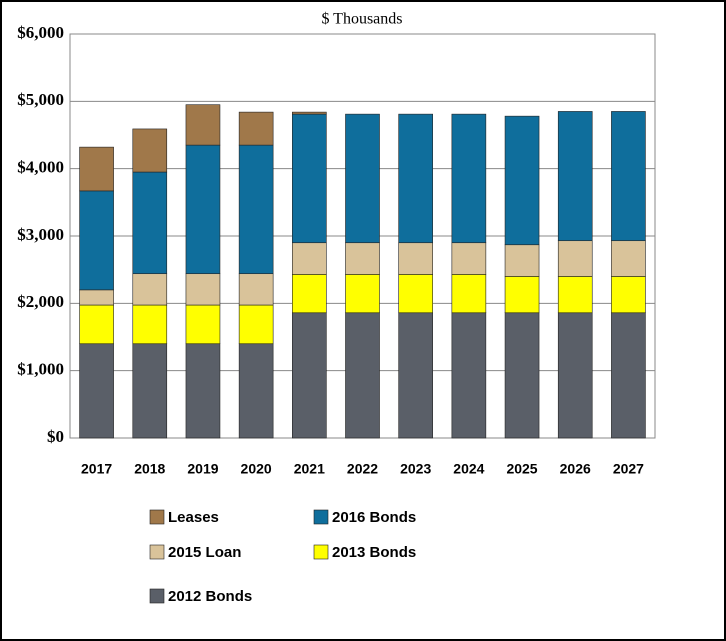 This screenshot has height=641, width=726. I want to click on x-tick-label: 2019, so click(202, 469).